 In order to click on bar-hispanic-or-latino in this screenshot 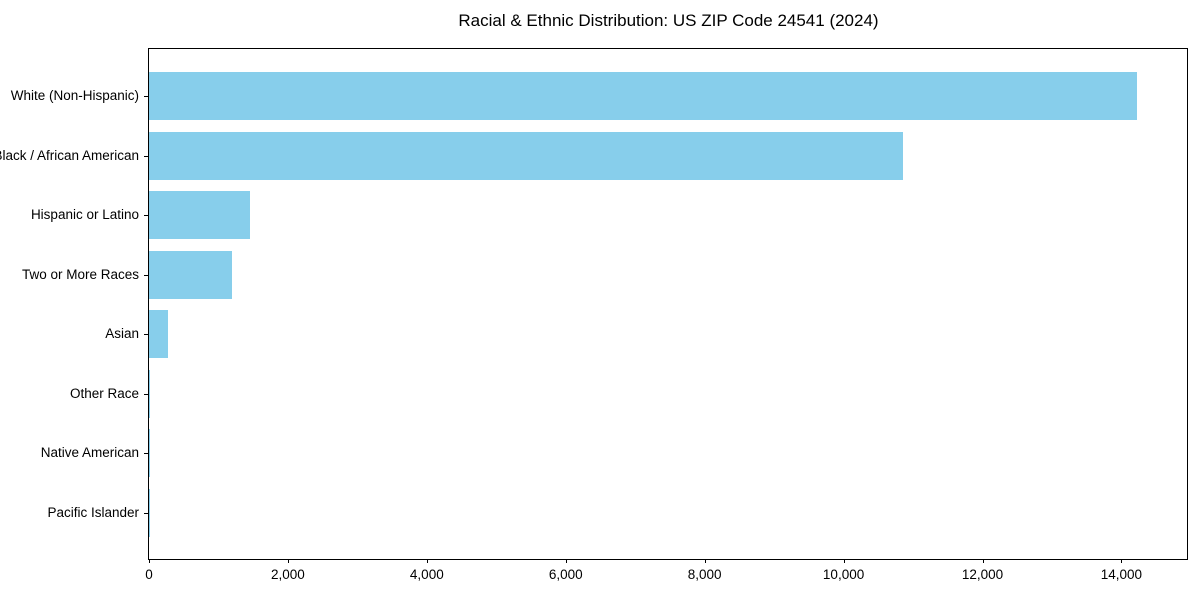, I will do `click(200, 215)`.